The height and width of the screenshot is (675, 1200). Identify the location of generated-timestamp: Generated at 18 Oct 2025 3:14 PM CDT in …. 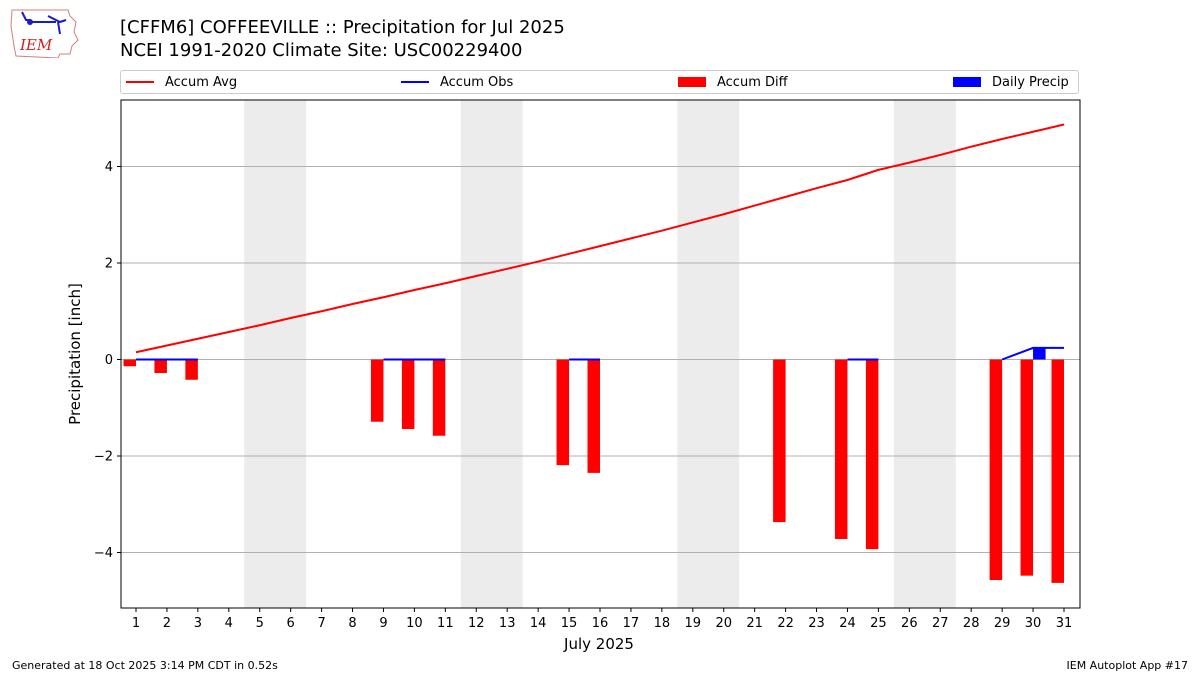
(145, 665).